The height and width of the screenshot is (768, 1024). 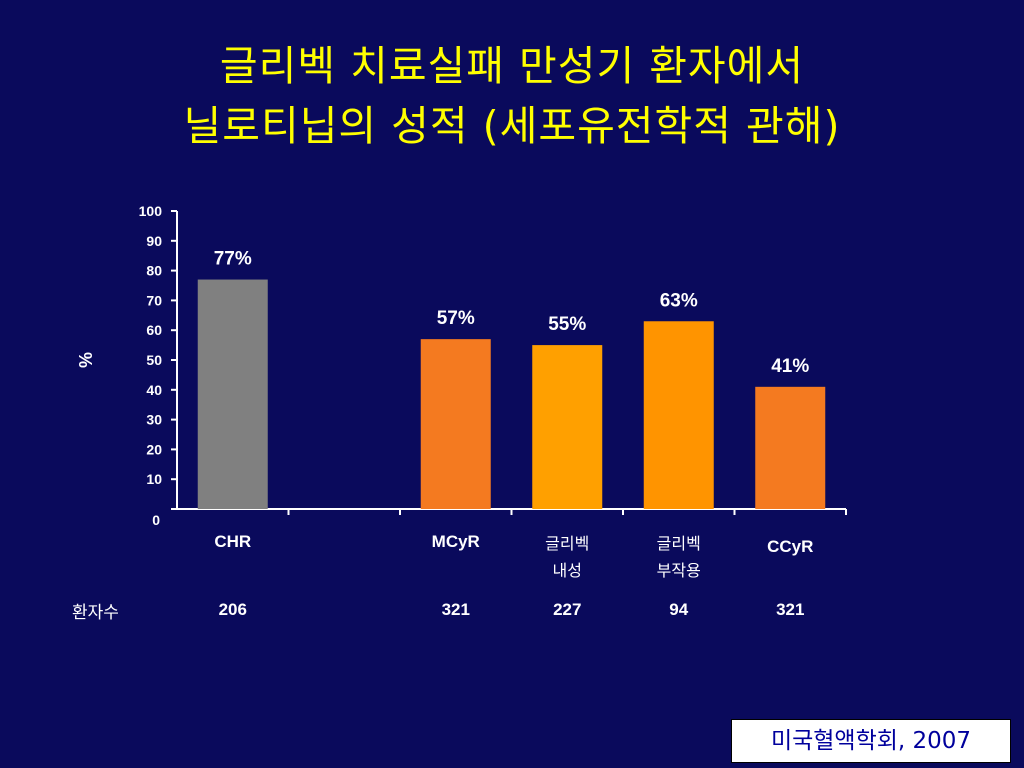 I want to click on patient-count: 206, so click(x=232, y=609).